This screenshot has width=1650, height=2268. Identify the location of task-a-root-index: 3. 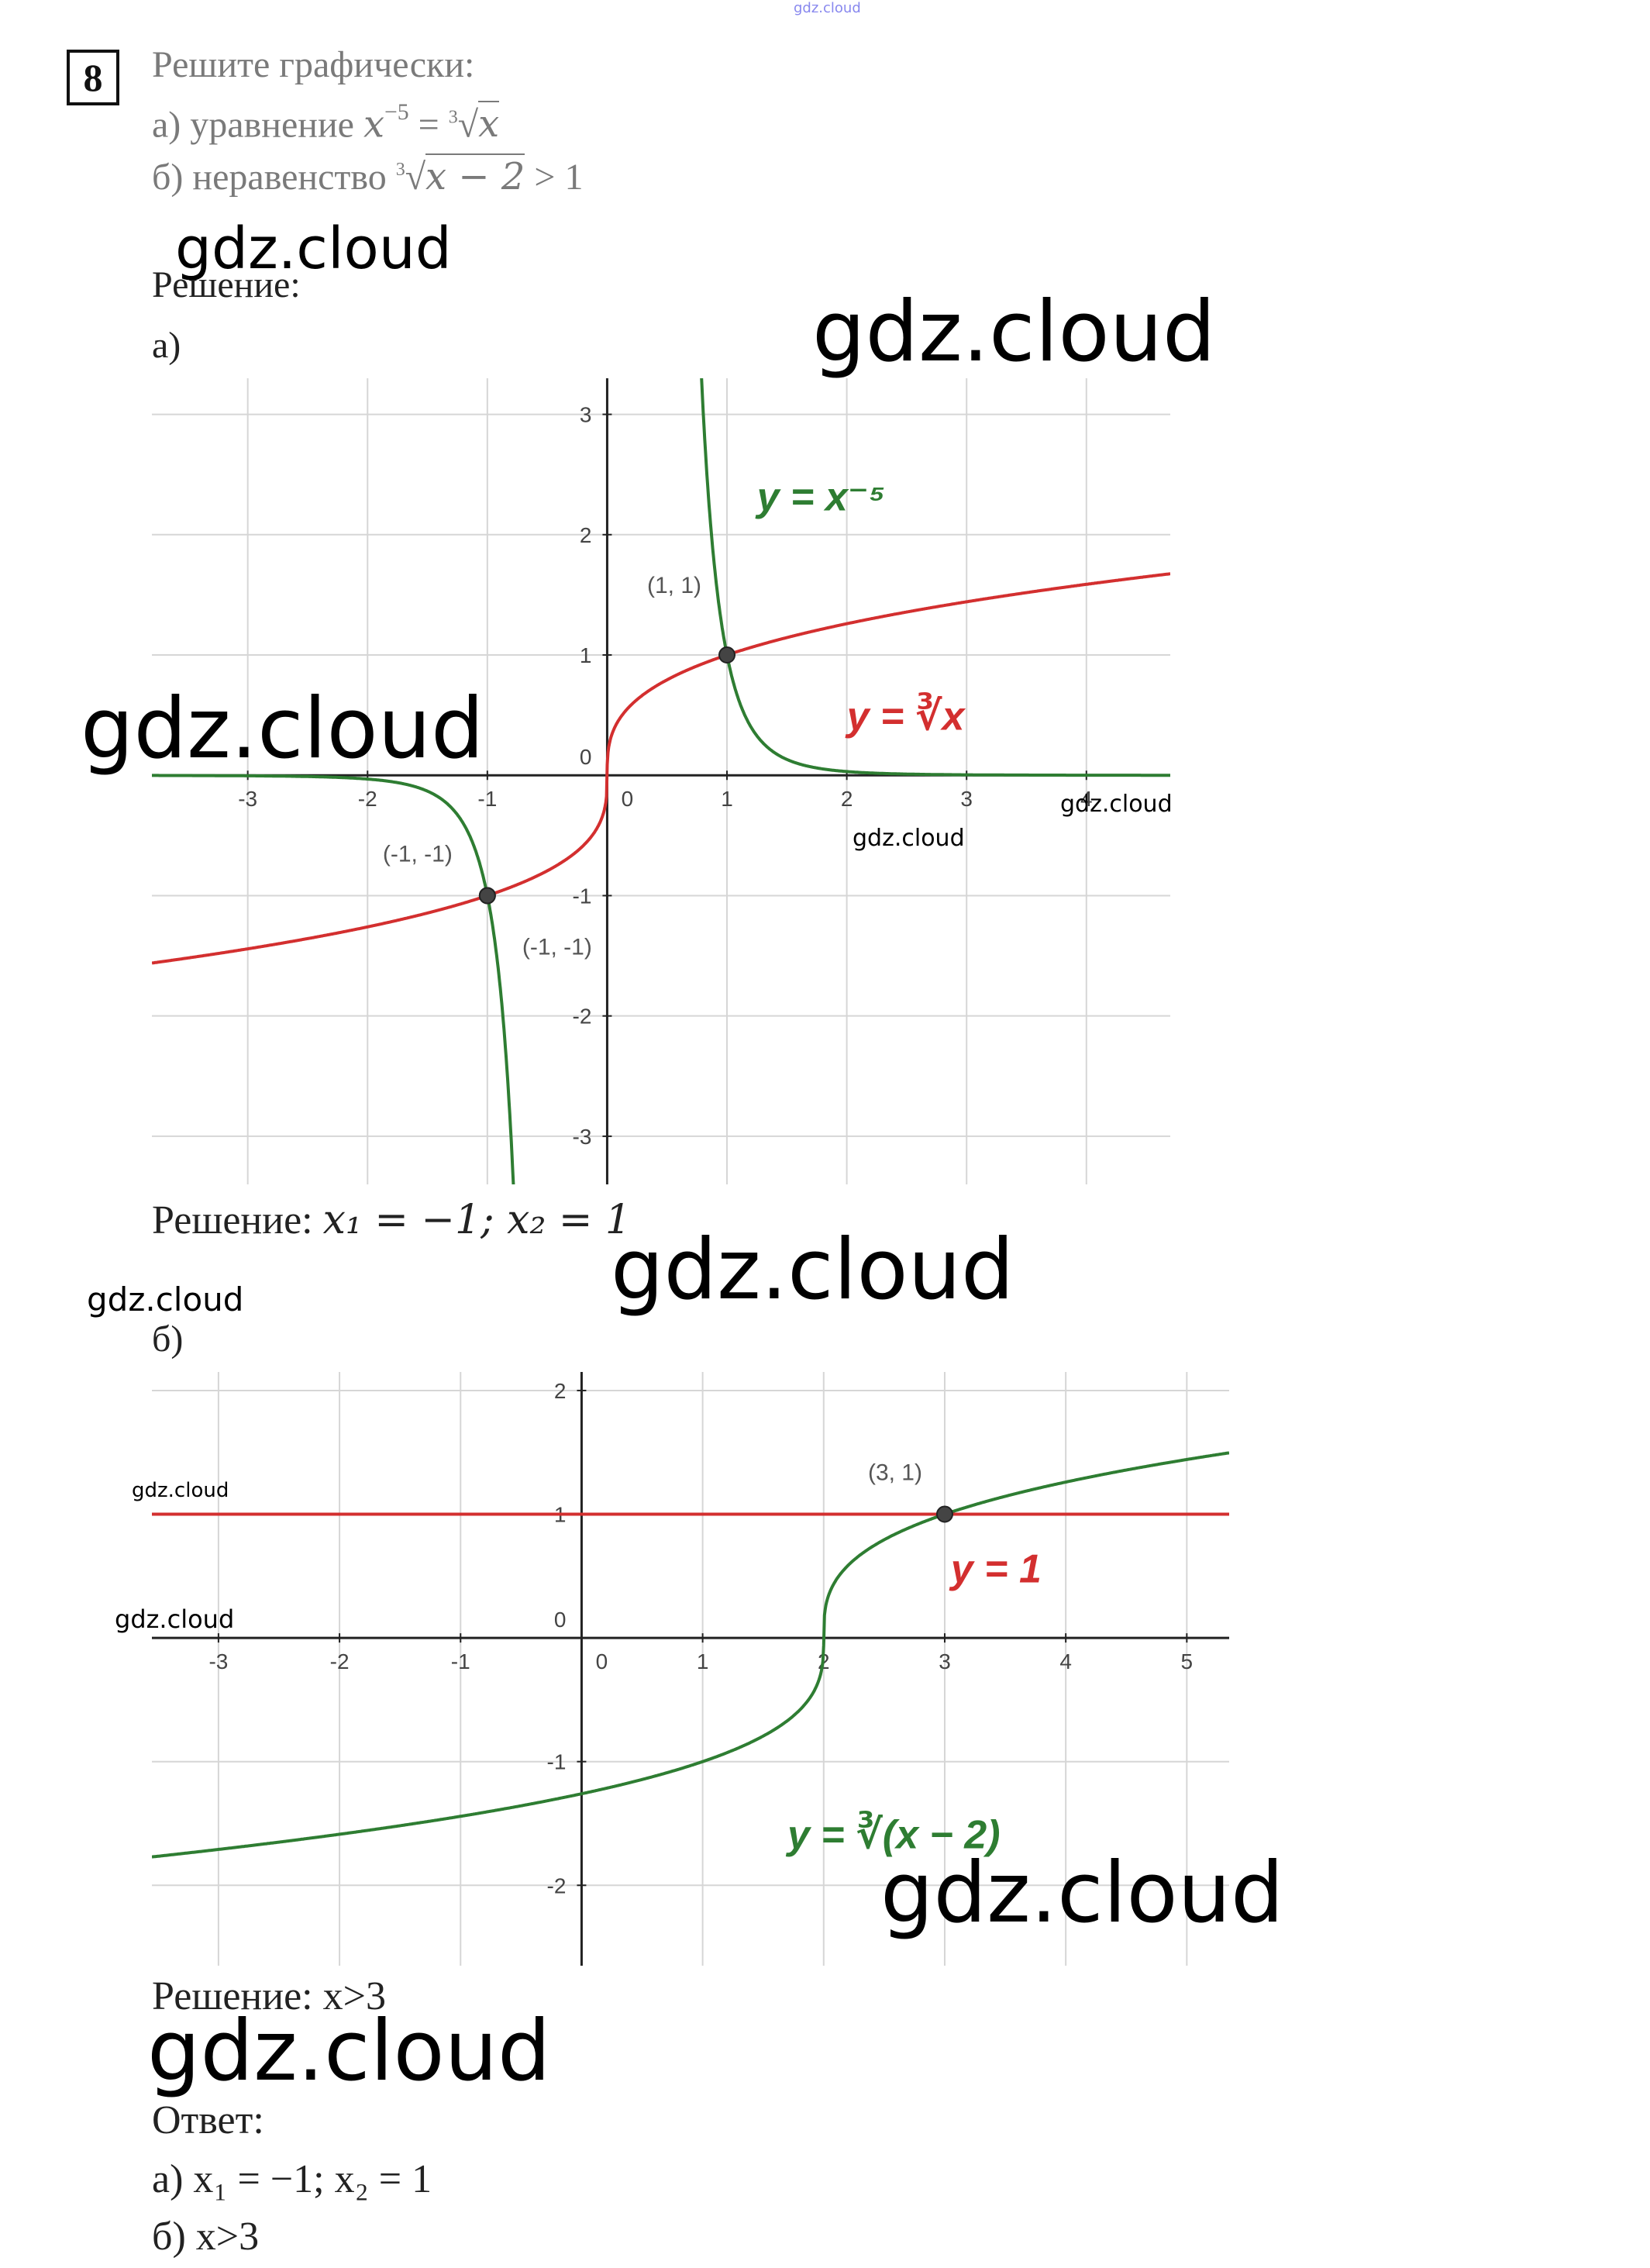
(453, 117).